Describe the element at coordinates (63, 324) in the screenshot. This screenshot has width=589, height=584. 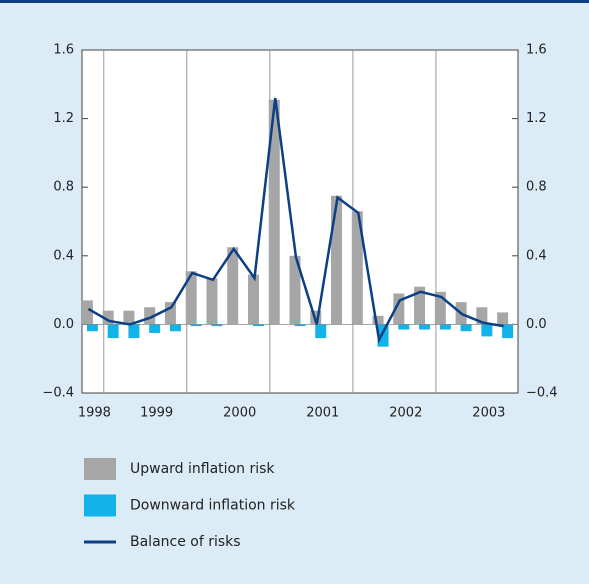
I see `y-tick-label: 0.0` at that location.